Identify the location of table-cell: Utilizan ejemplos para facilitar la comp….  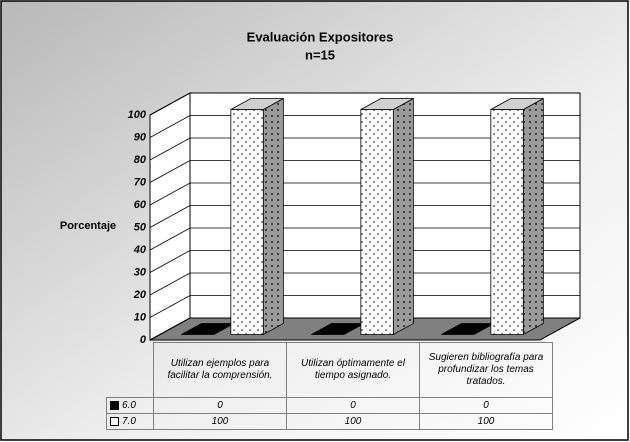
(220, 370).